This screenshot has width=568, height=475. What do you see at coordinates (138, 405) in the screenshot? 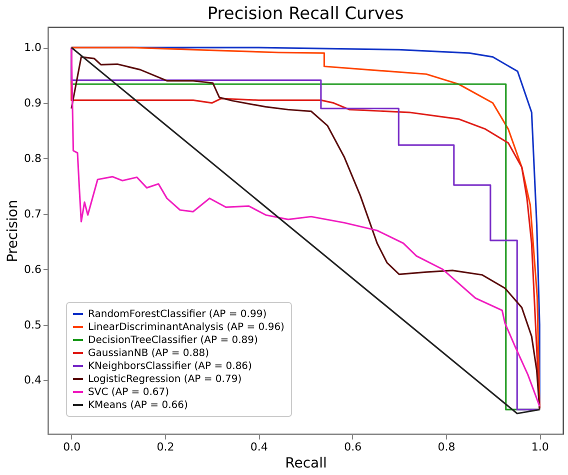
I see `legend-label: KMeans (AP = 0.66)` at bounding box center [138, 405].